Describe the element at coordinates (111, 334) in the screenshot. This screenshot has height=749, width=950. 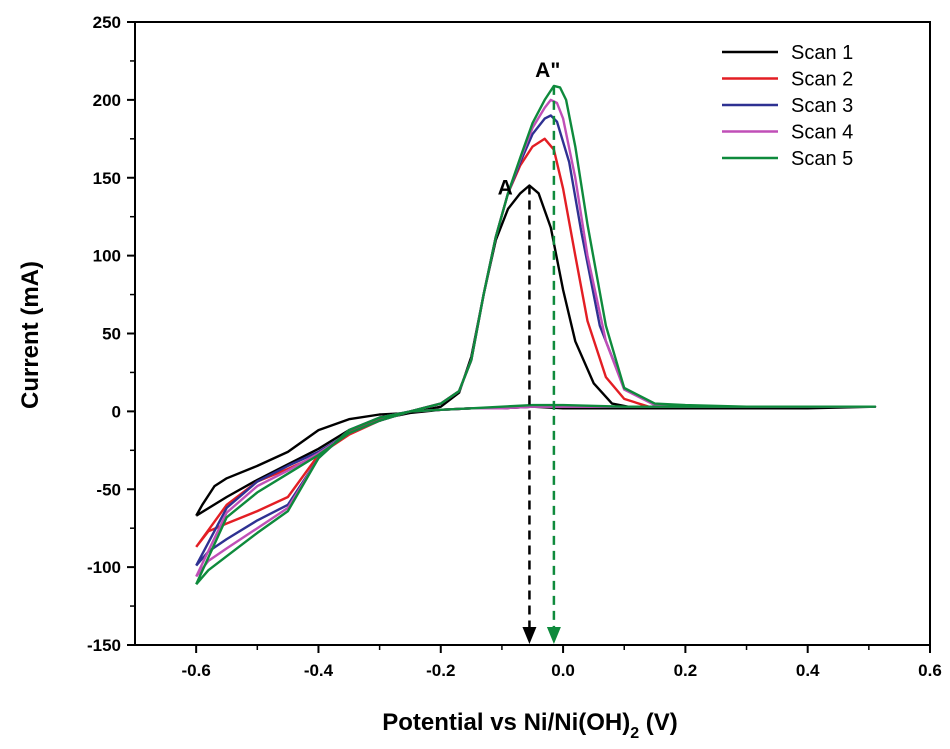
I see `y-tick-label: 50` at that location.